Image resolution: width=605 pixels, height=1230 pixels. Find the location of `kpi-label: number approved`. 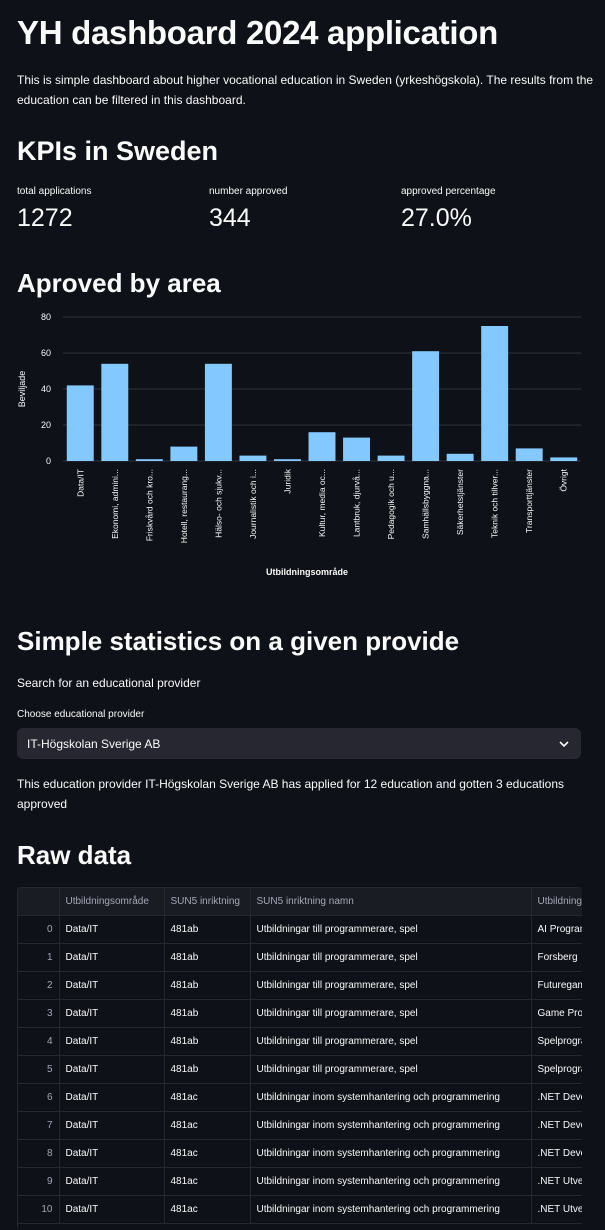

kpi-label: number approved is located at coordinates (248, 191).